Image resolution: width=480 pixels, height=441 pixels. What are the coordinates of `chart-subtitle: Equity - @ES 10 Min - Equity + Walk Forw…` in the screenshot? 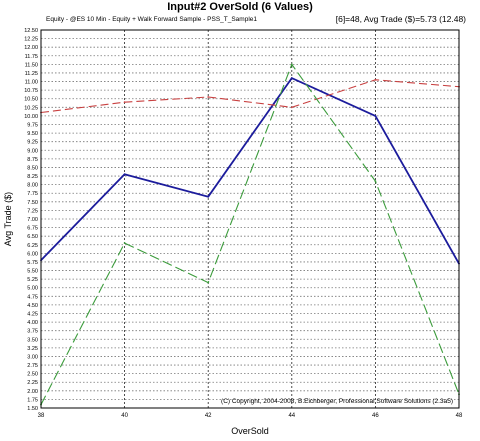 It's located at (152, 19).